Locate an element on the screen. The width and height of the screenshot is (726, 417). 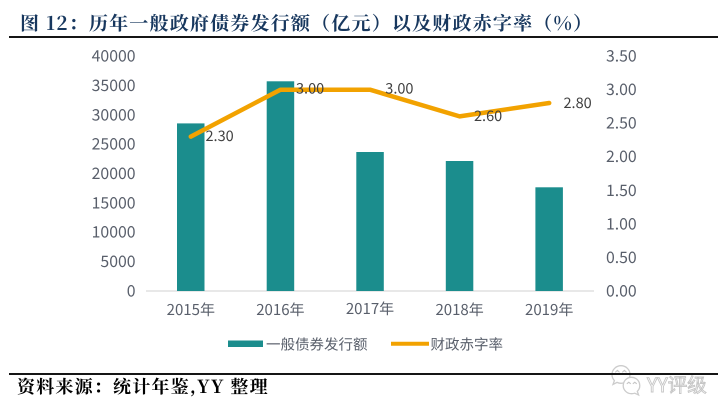
svg-text: 1.50 is located at coordinates (621, 189).